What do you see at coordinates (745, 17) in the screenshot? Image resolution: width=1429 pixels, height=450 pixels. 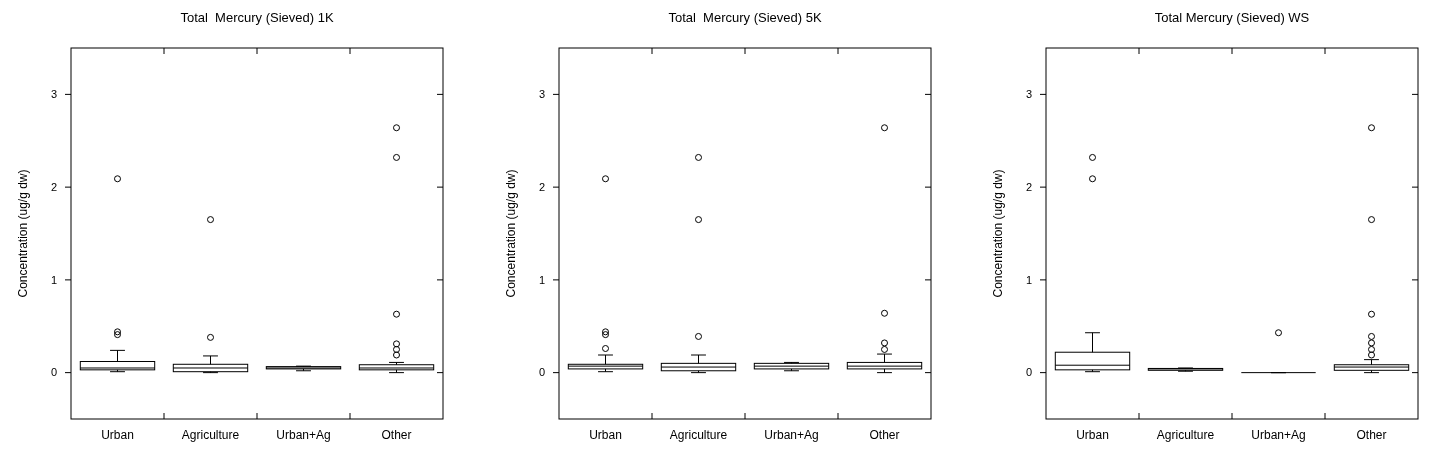 I see `chart-title: Total Mercury (Sieved) 5K` at bounding box center [745, 17].